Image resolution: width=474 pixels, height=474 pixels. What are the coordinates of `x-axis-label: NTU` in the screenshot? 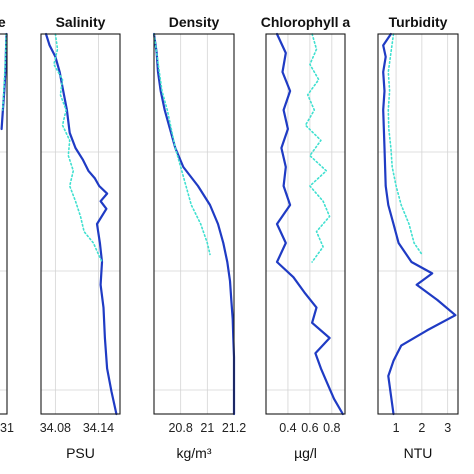 It's located at (418, 453).